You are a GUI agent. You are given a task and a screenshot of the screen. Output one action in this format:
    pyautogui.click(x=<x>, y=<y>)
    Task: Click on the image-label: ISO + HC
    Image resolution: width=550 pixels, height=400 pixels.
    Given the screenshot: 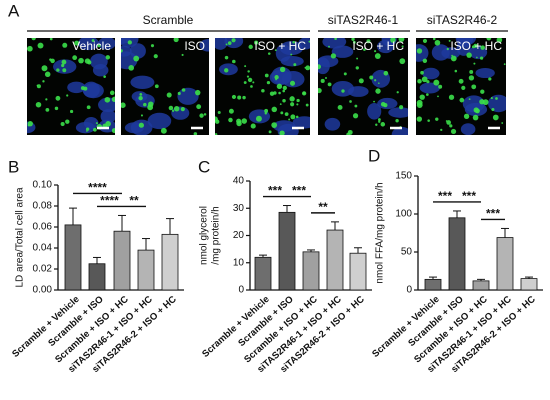 What is the action you would take?
    pyautogui.click(x=378, y=46)
    